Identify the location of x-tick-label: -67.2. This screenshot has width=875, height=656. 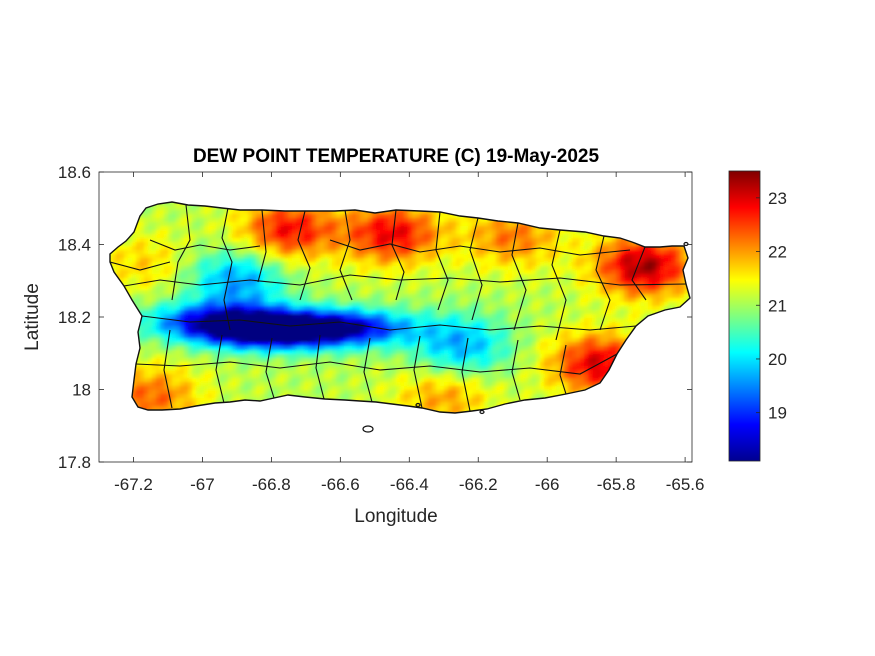
(133, 484).